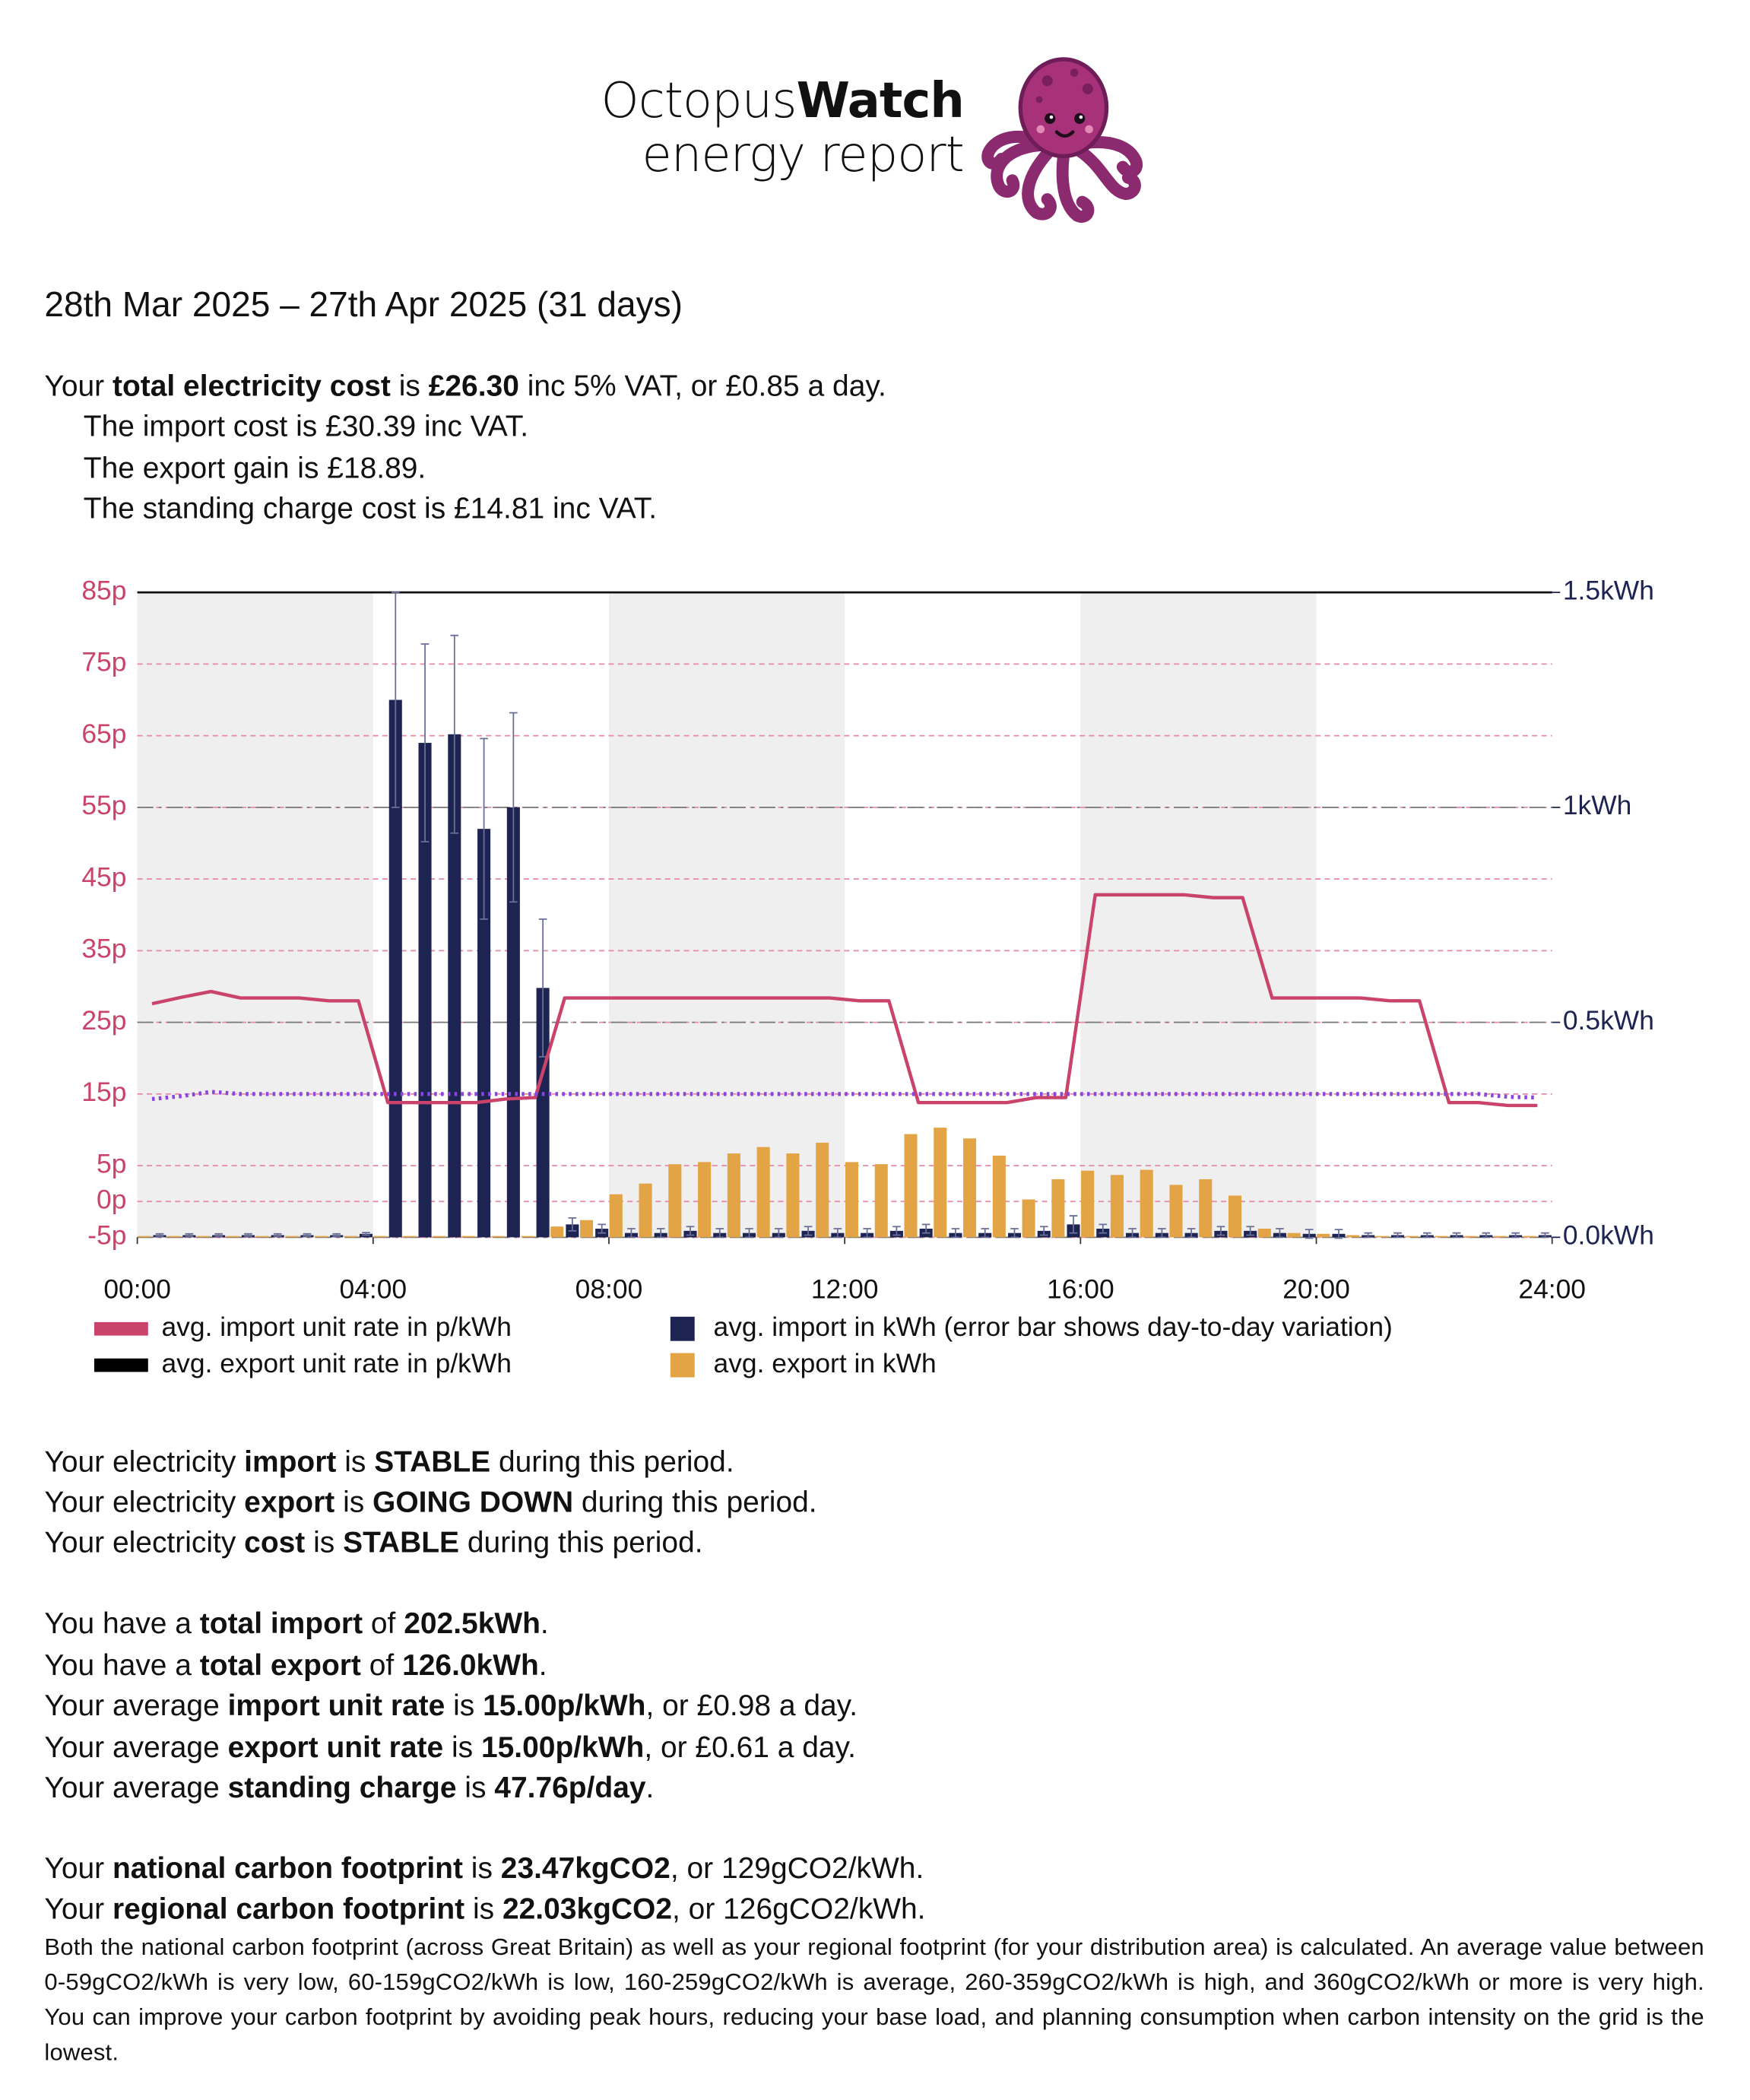 The height and width of the screenshot is (2100, 1750). What do you see at coordinates (254, 467) in the screenshot?
I see `text: The export gain is £18.89.` at bounding box center [254, 467].